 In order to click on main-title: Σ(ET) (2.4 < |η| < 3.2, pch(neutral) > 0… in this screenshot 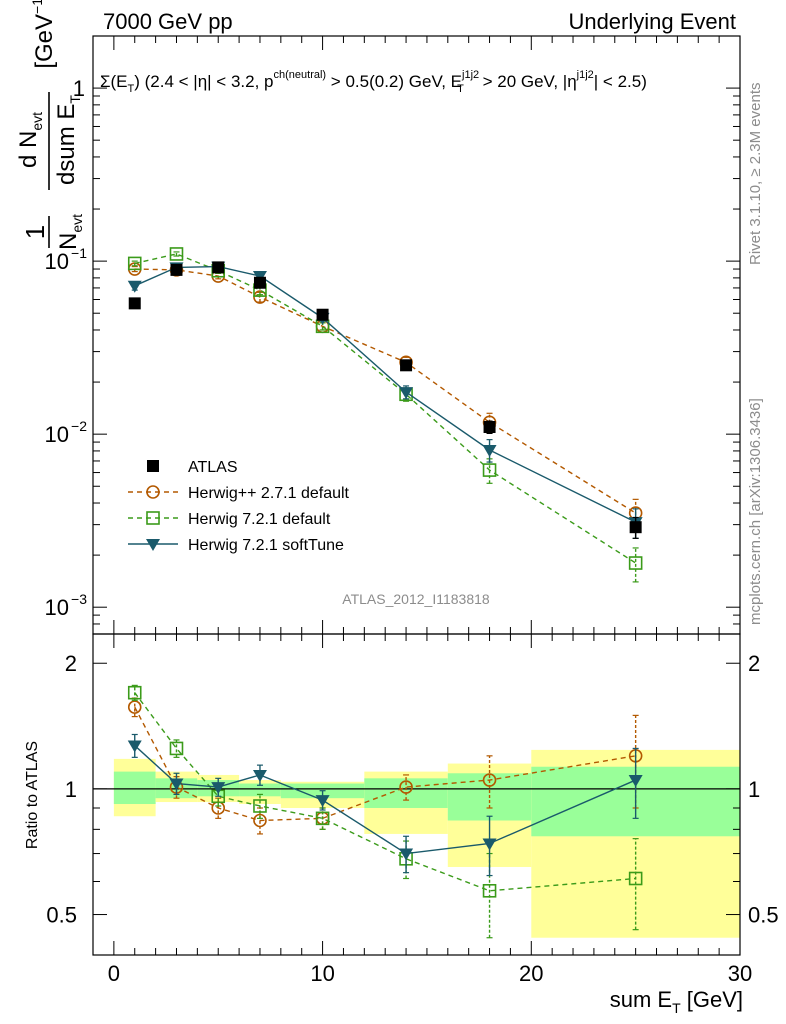, I will do `click(373, 82)`.